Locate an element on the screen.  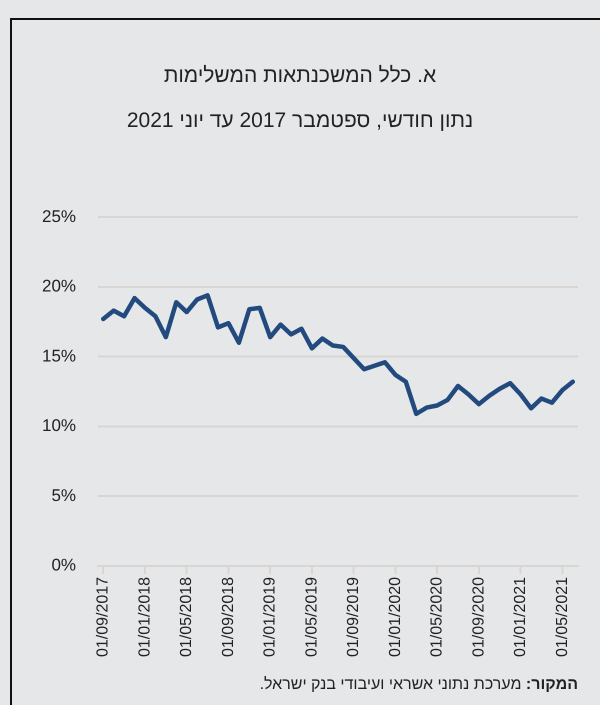
y-tick-label: 5% is located at coordinates (63, 495).